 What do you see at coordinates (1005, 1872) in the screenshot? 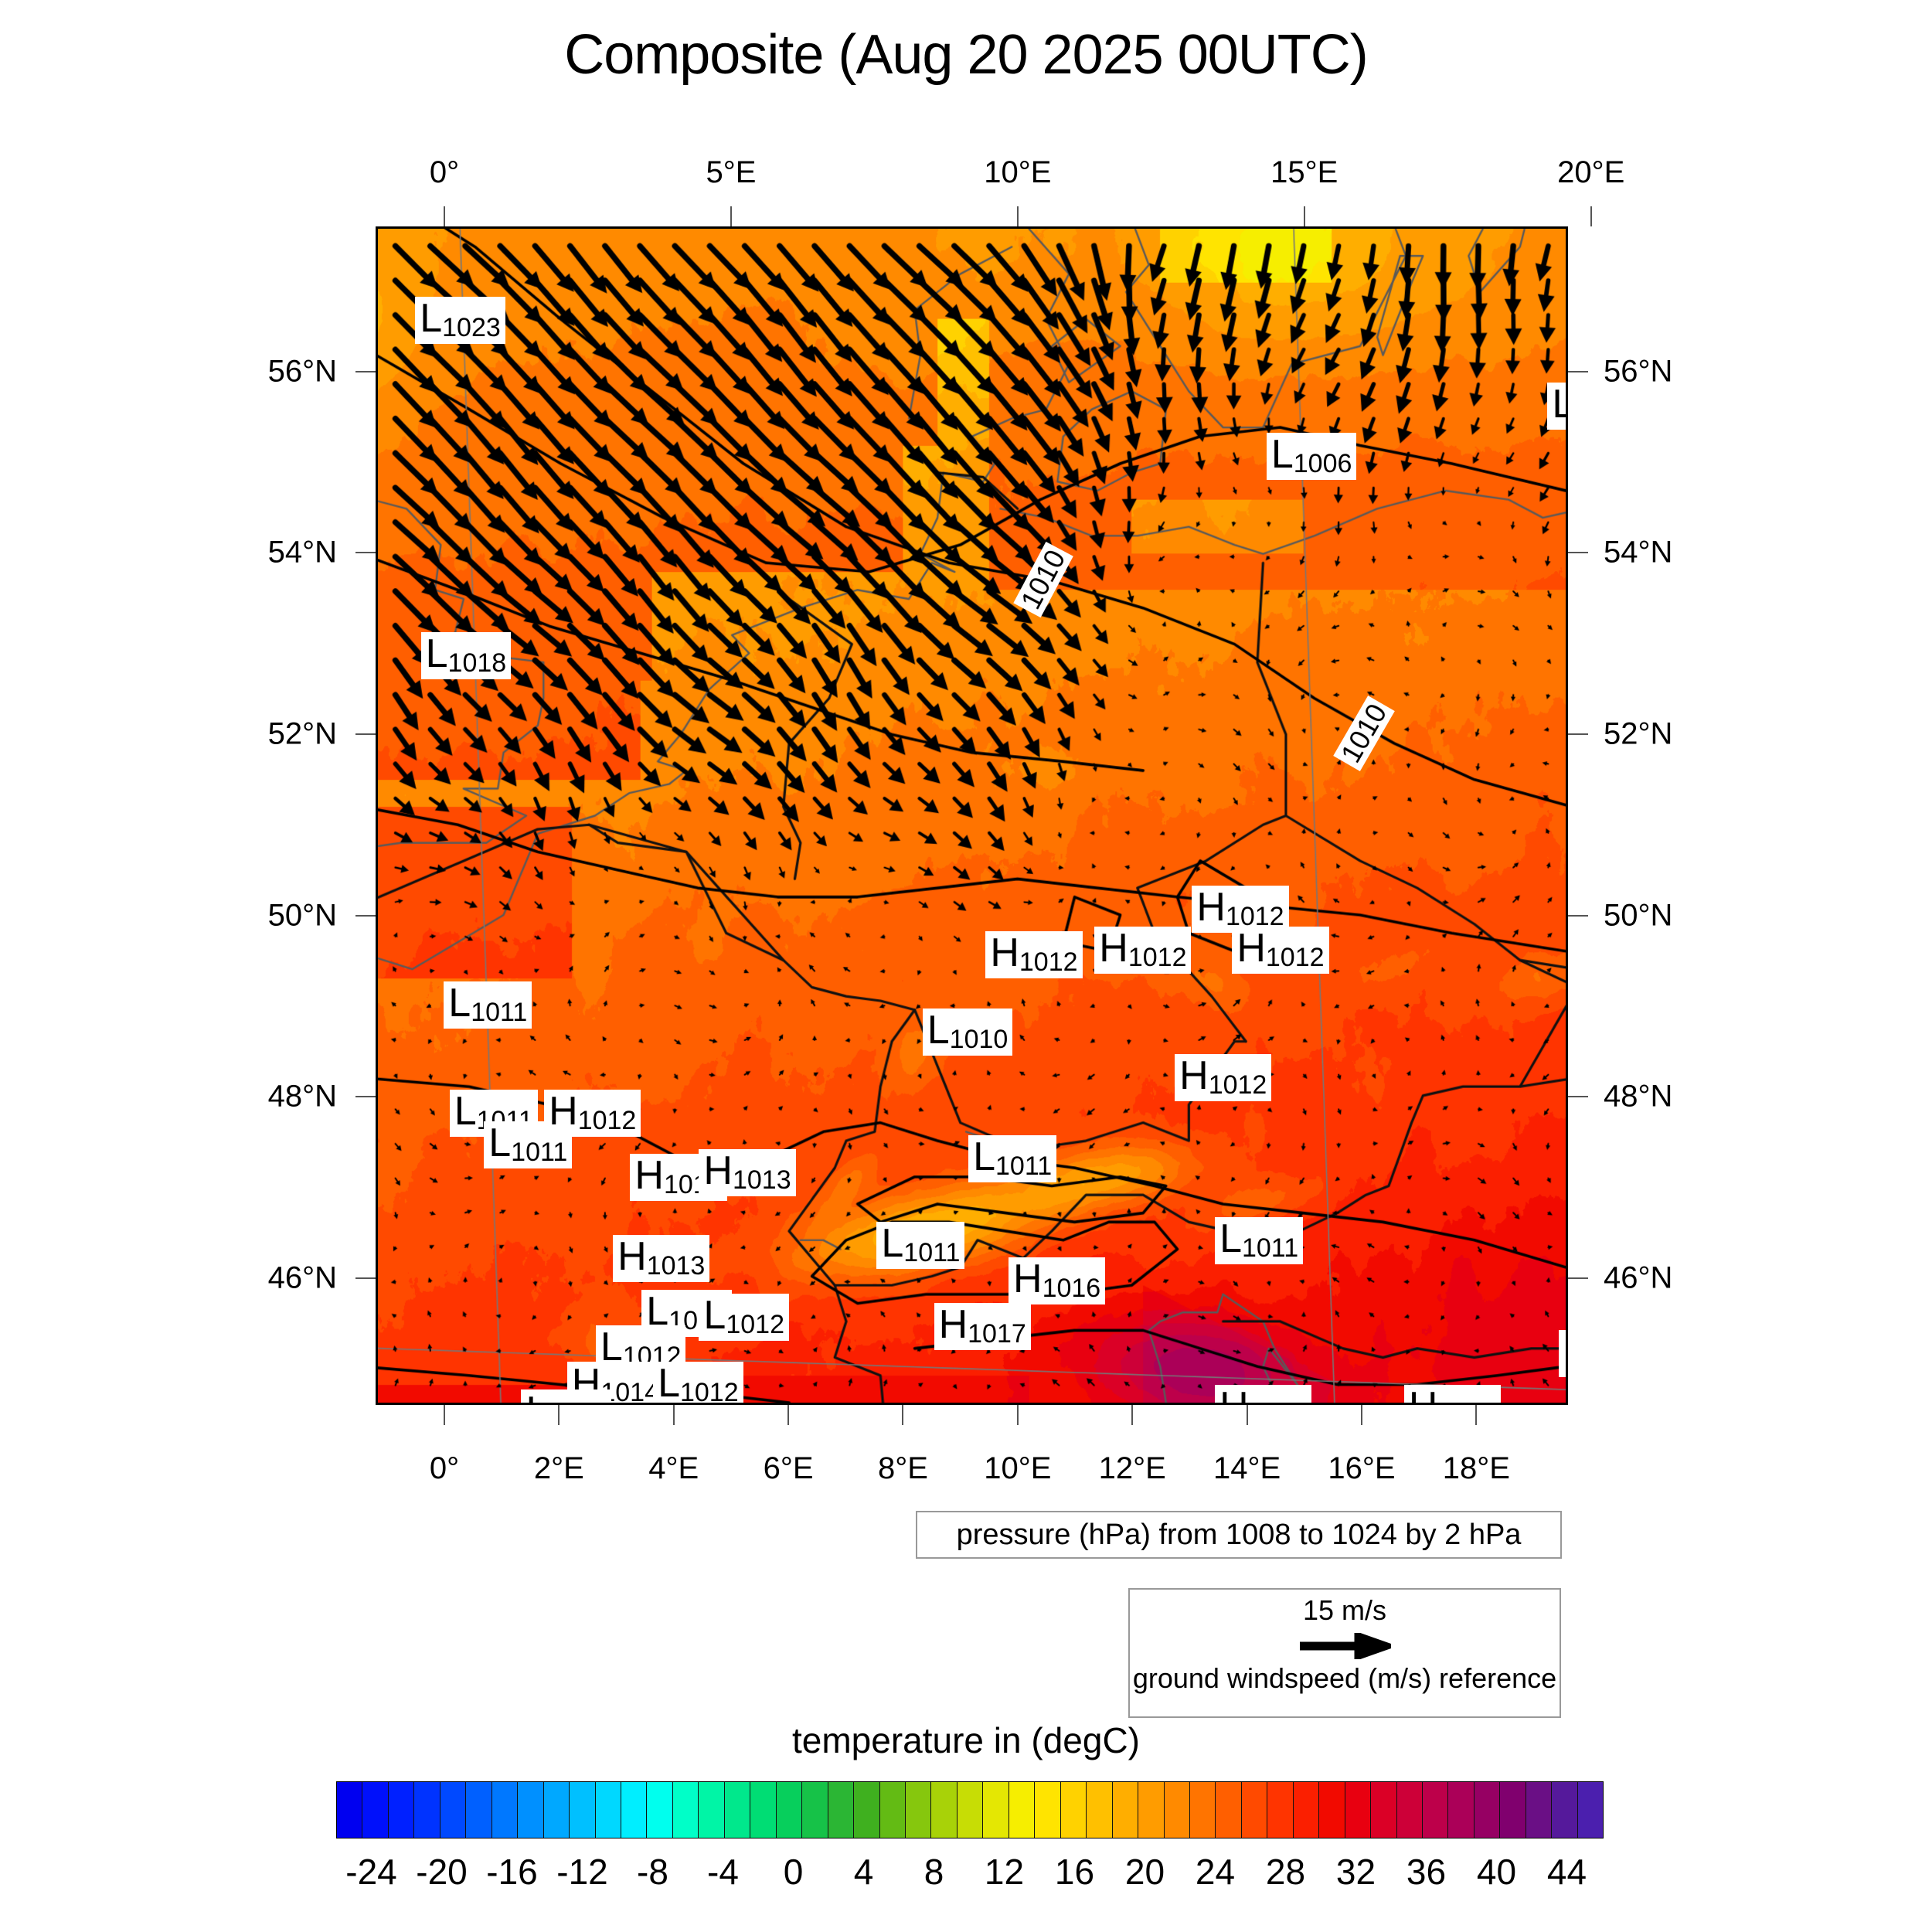
I see `colorbar-tick-9: 12` at bounding box center [1005, 1872].